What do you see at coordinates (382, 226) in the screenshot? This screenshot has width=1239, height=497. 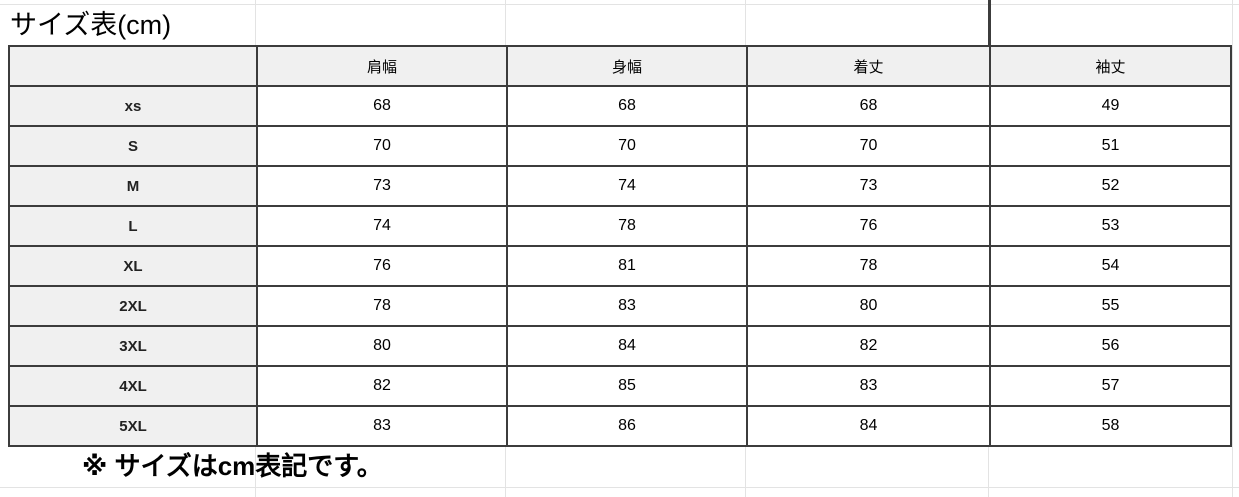 I see `measure-shoulder: 74` at bounding box center [382, 226].